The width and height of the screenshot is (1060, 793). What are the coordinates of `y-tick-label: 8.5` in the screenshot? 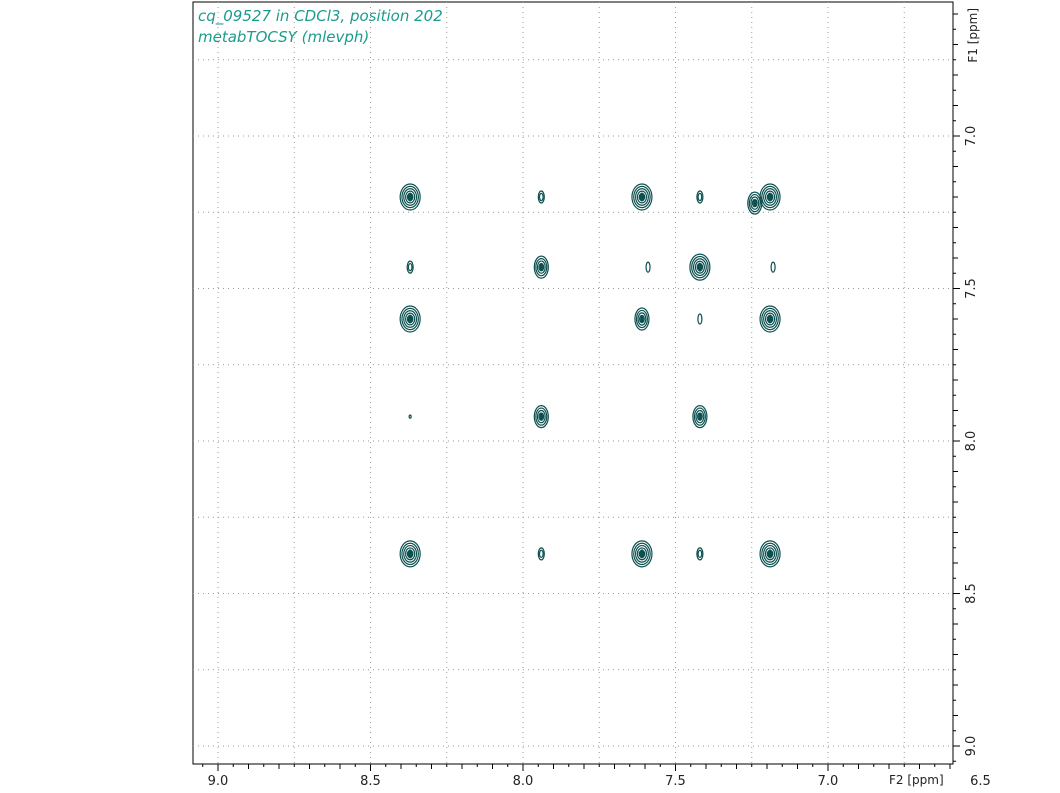 It's located at (971, 593).